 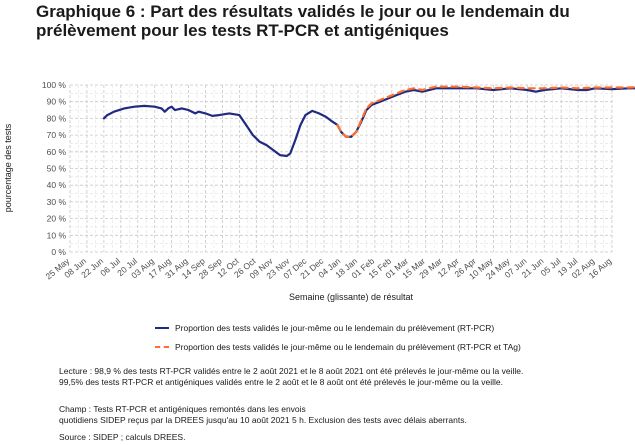 I want to click on series-lines, so click(x=368, y=121).